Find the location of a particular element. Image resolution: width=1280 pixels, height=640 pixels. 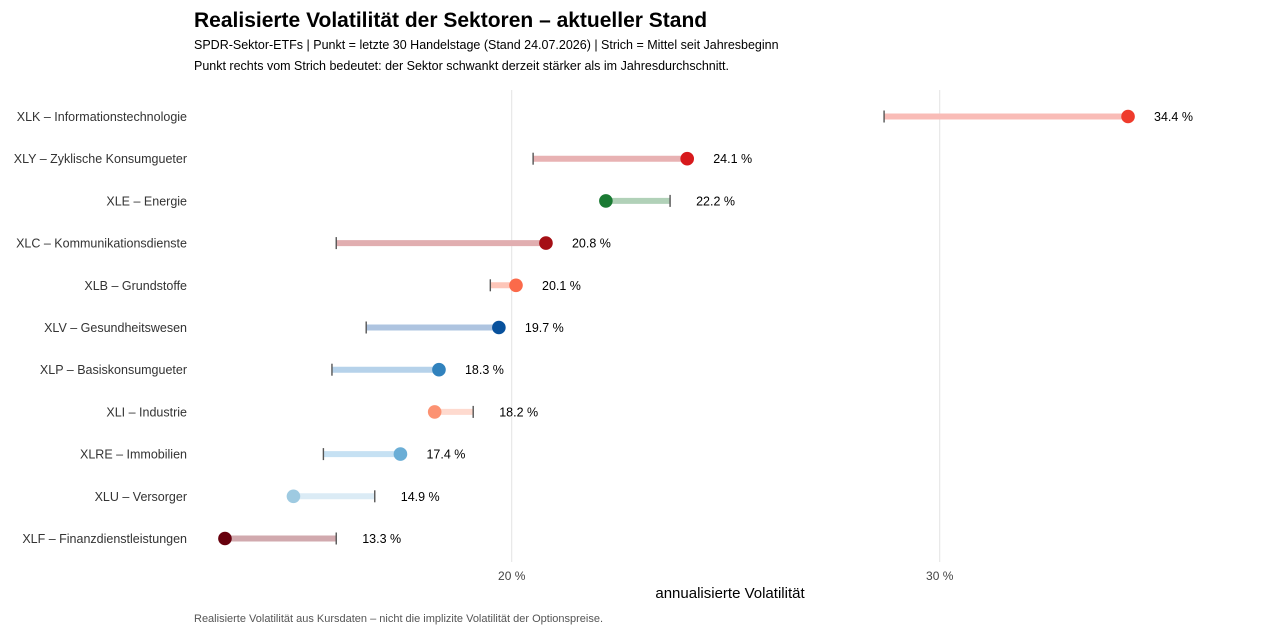

chart-row: XLC – Kommunikationsdienste 20.8 % is located at coordinates (313, 243).